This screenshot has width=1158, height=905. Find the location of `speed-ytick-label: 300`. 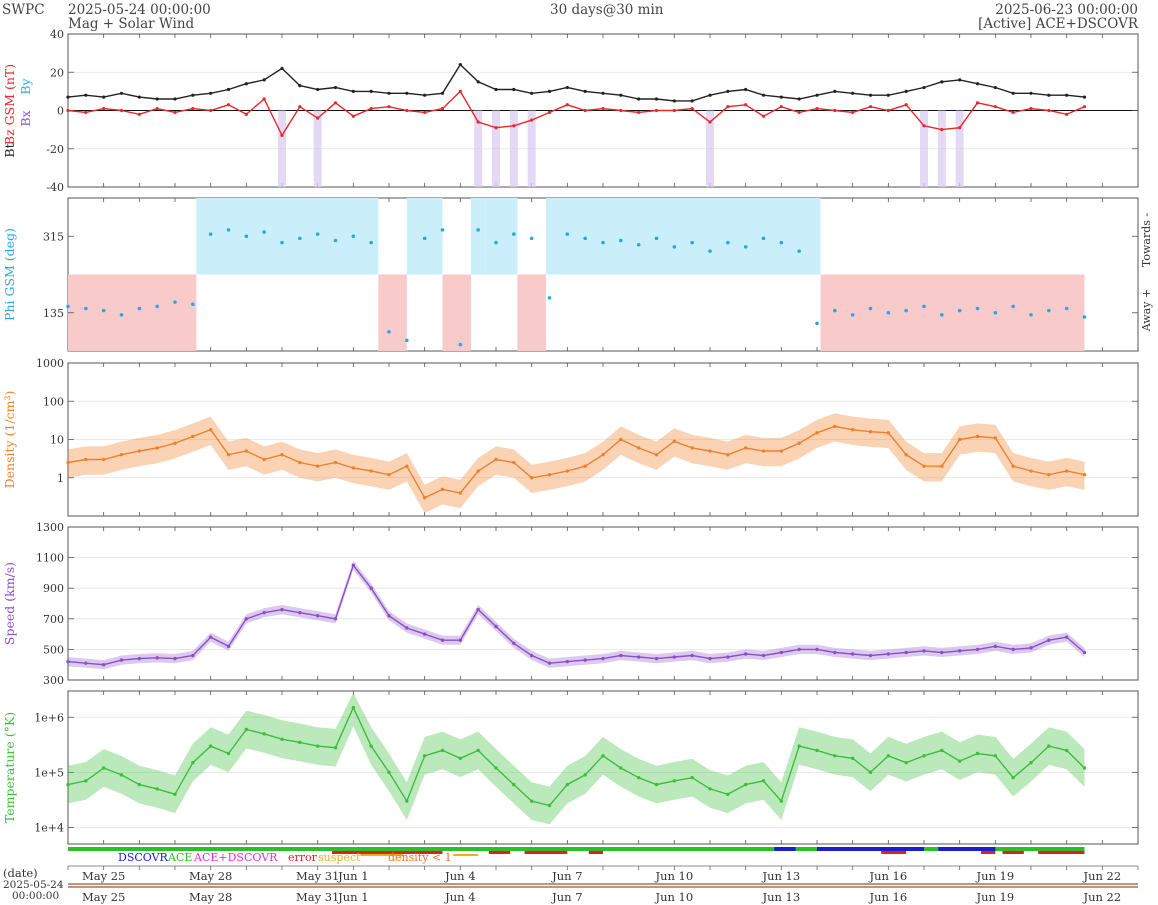

speed-ytick-label: 300 is located at coordinates (53, 680).